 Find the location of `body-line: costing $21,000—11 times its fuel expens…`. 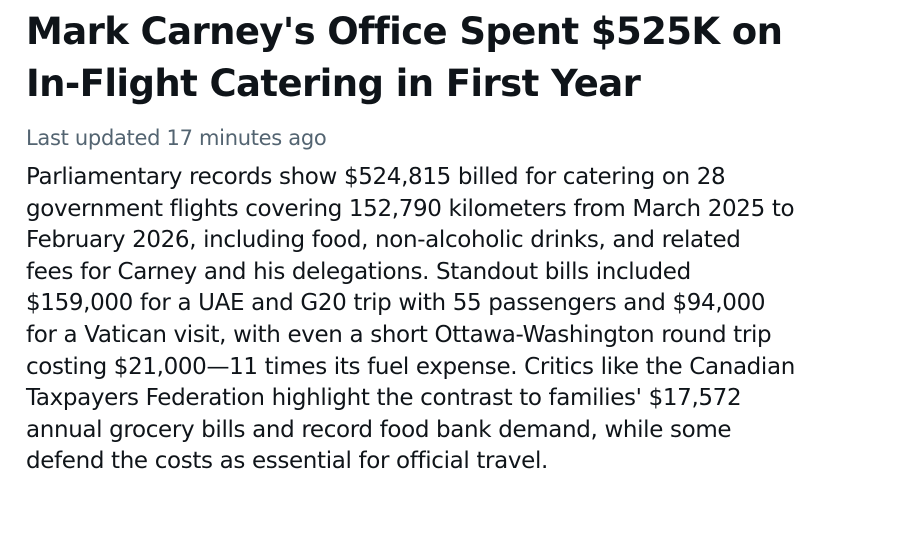

body-line: costing $21,000—11 times its fuel expens… is located at coordinates (410, 366).